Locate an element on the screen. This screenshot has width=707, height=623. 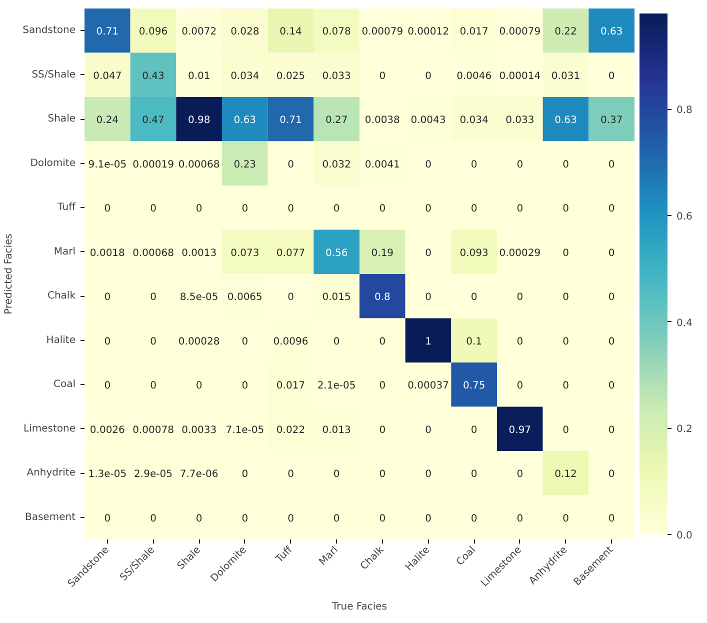
data-label: 0.025 is located at coordinates (291, 76).